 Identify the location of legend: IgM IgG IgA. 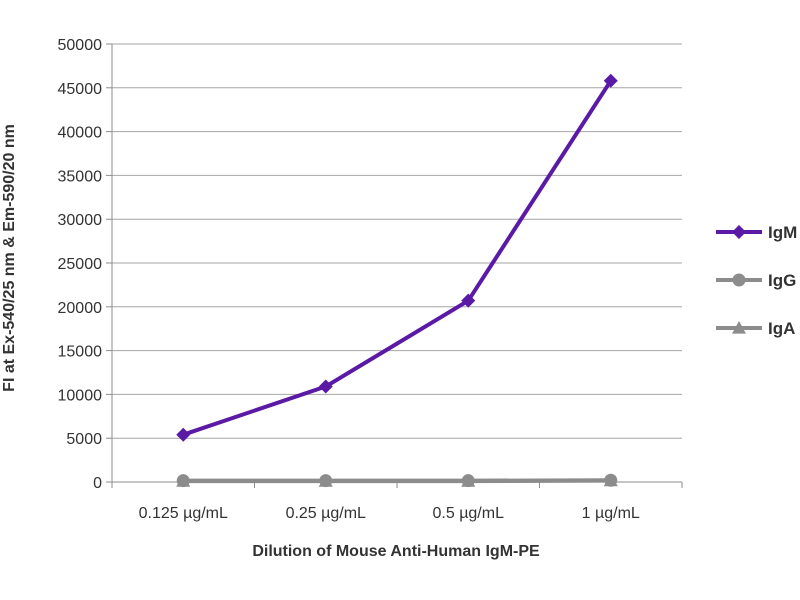
(756, 280).